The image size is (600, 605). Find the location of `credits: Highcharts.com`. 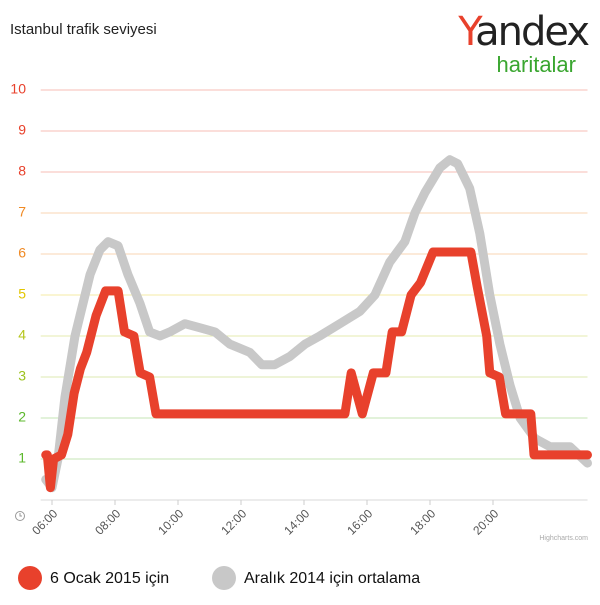

credits: Highcharts.com is located at coordinates (563, 538).